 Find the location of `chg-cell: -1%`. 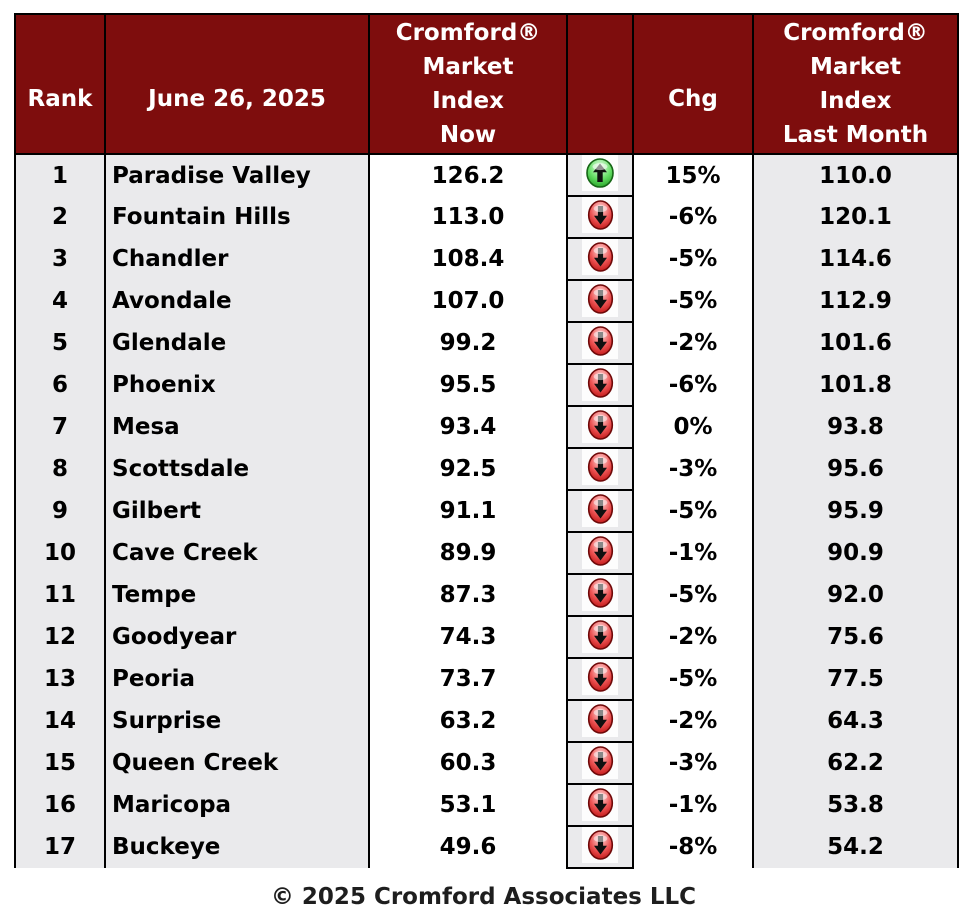

chg-cell: -1% is located at coordinates (693, 553).